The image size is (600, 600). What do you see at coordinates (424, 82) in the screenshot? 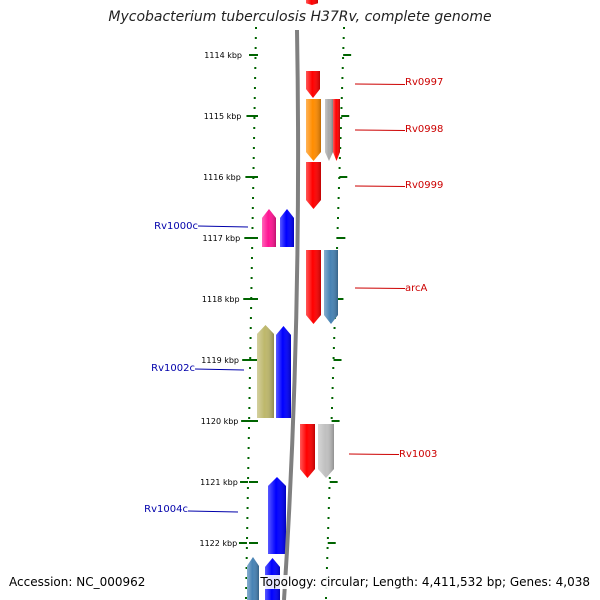
I see `gene-label: Rv0997` at bounding box center [424, 82].